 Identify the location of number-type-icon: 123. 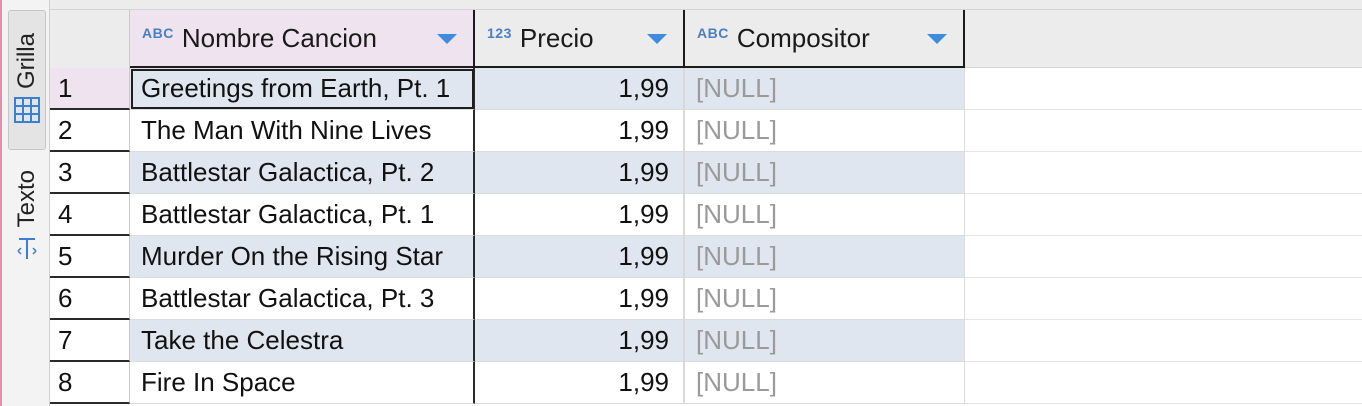
(499, 33).